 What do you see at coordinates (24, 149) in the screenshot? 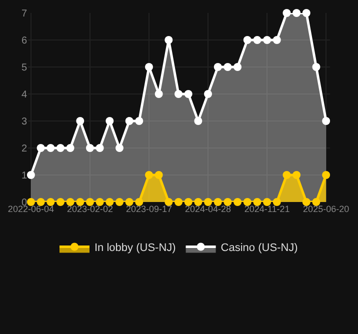
I see `y-tick-label: 2` at bounding box center [24, 149].